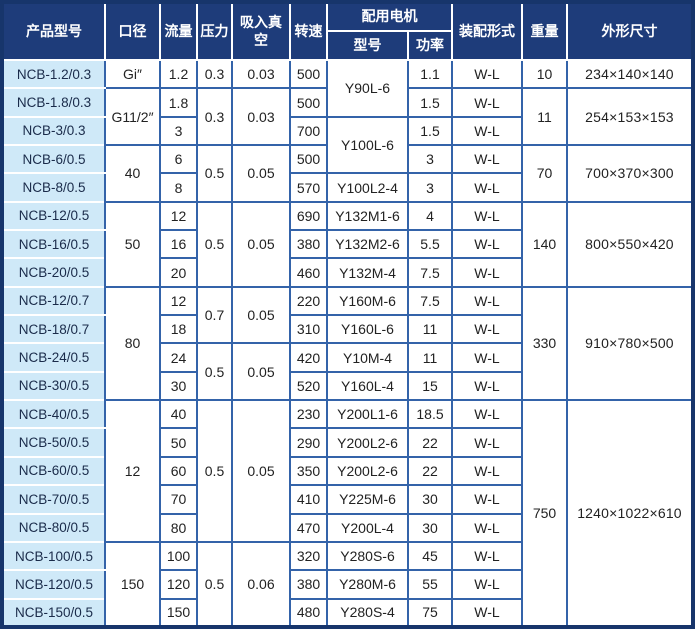 This screenshot has height=629, width=695. I want to click on table-row: NCB-120/0.5 120 380 Y280M-6 55 W-L, so click(347, 584).